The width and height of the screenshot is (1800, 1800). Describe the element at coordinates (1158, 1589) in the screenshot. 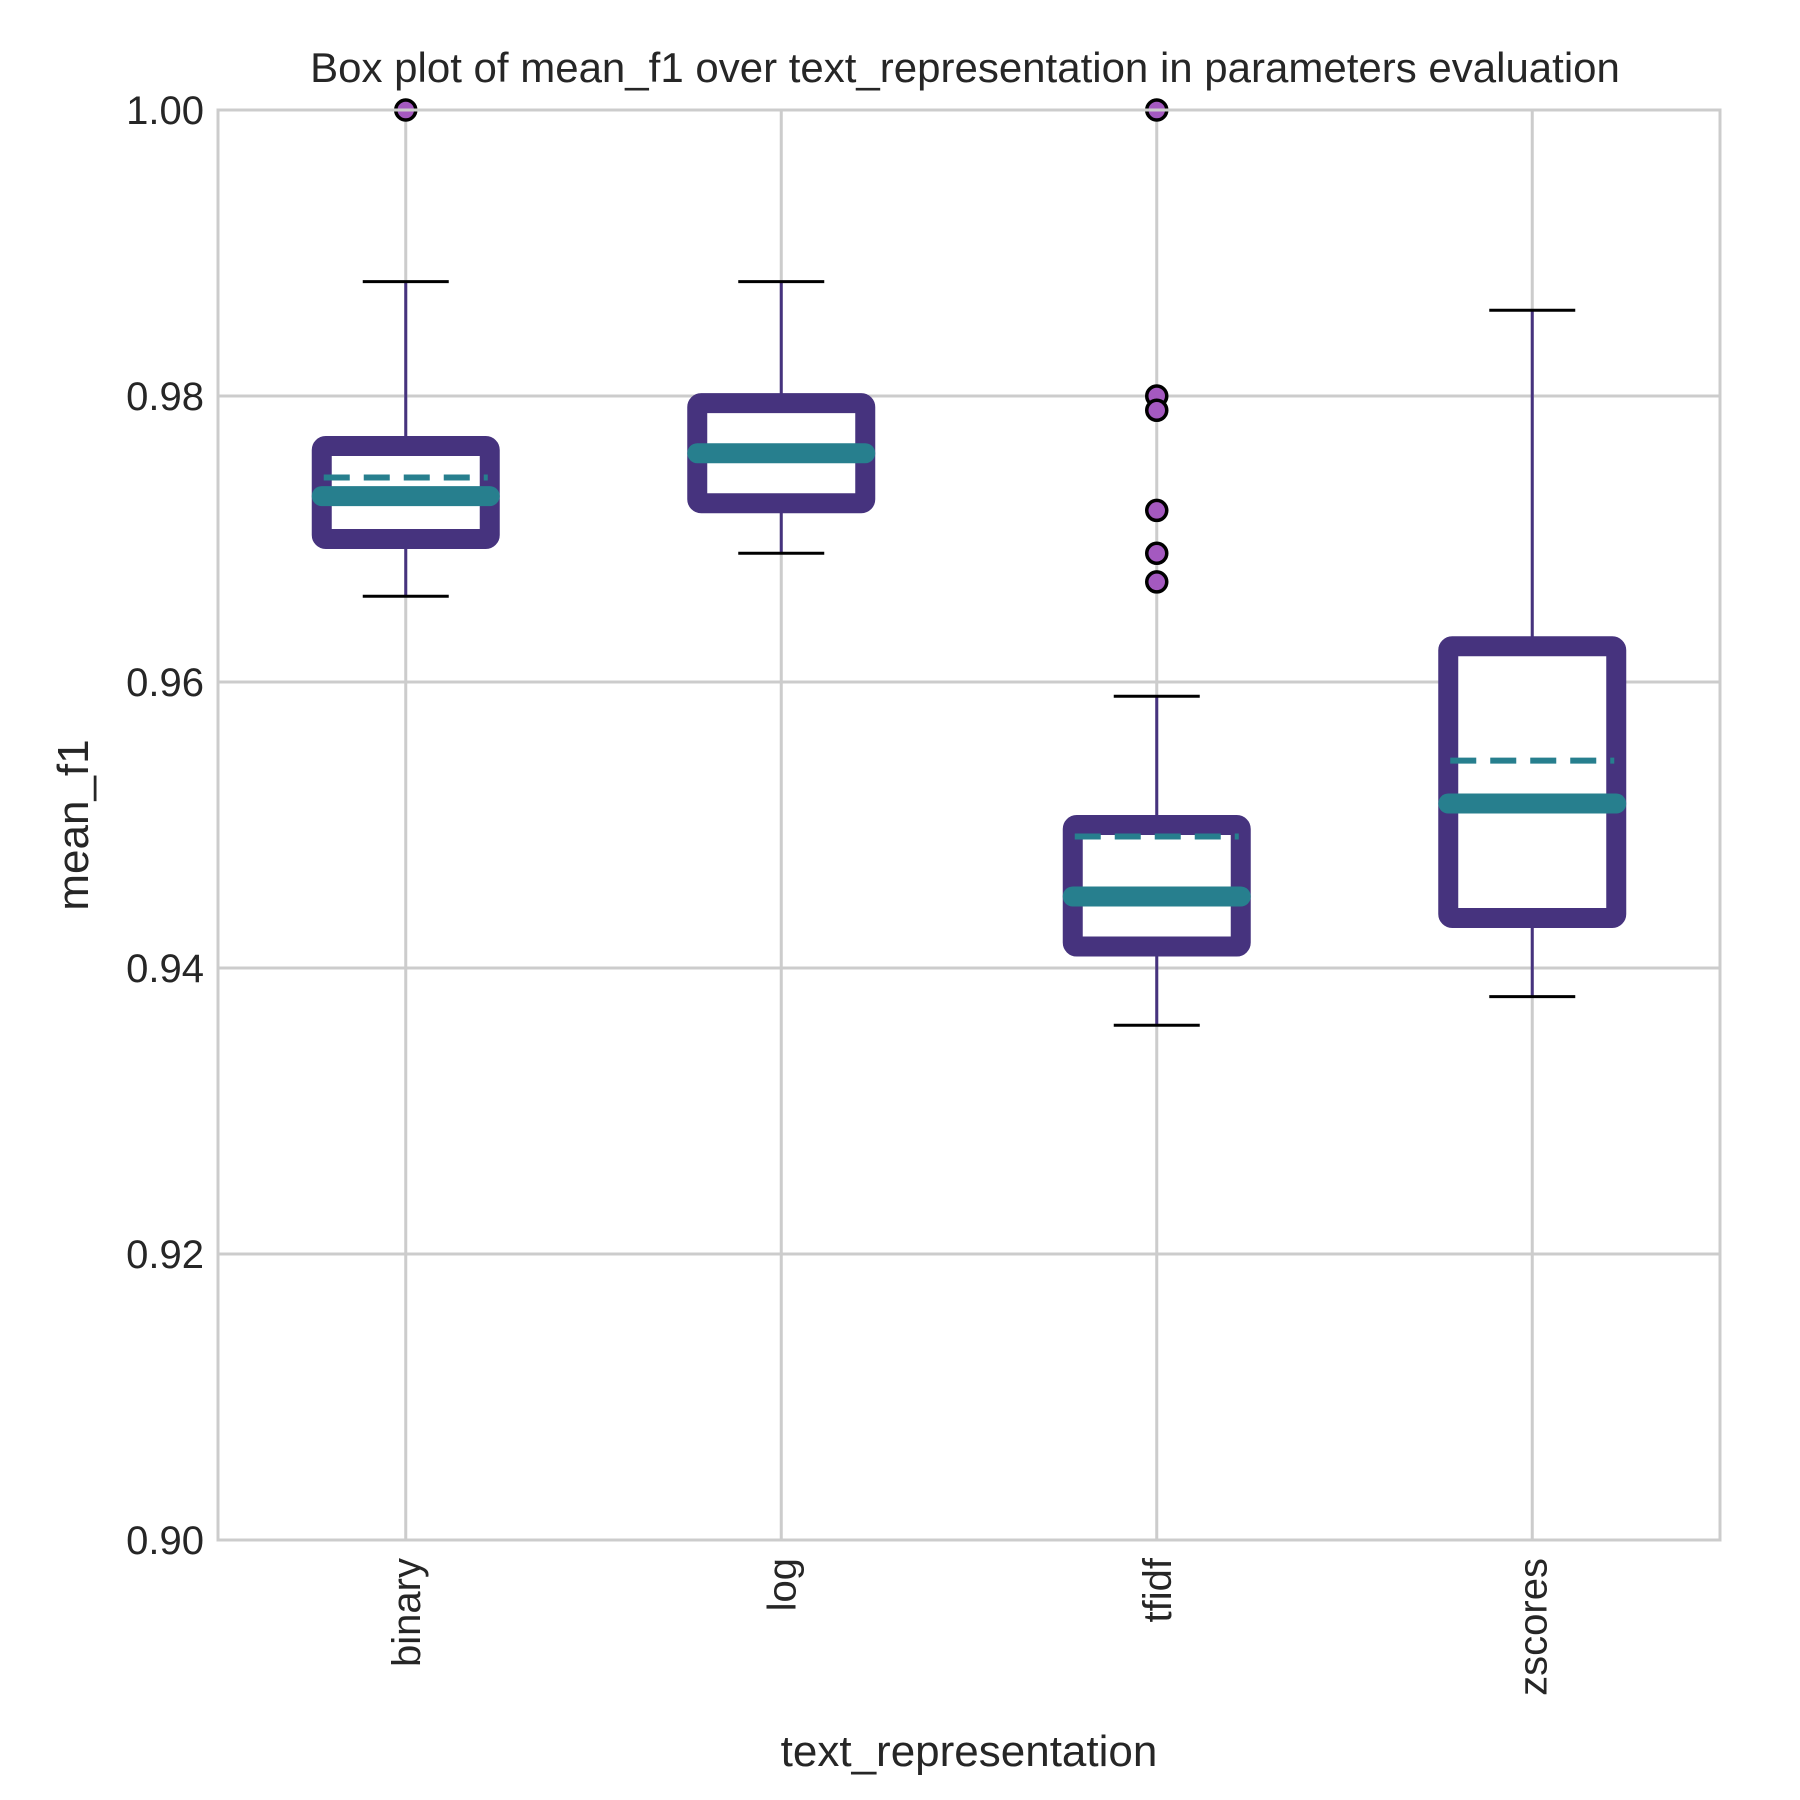

I see `x-tick-label: tfidf` at that location.